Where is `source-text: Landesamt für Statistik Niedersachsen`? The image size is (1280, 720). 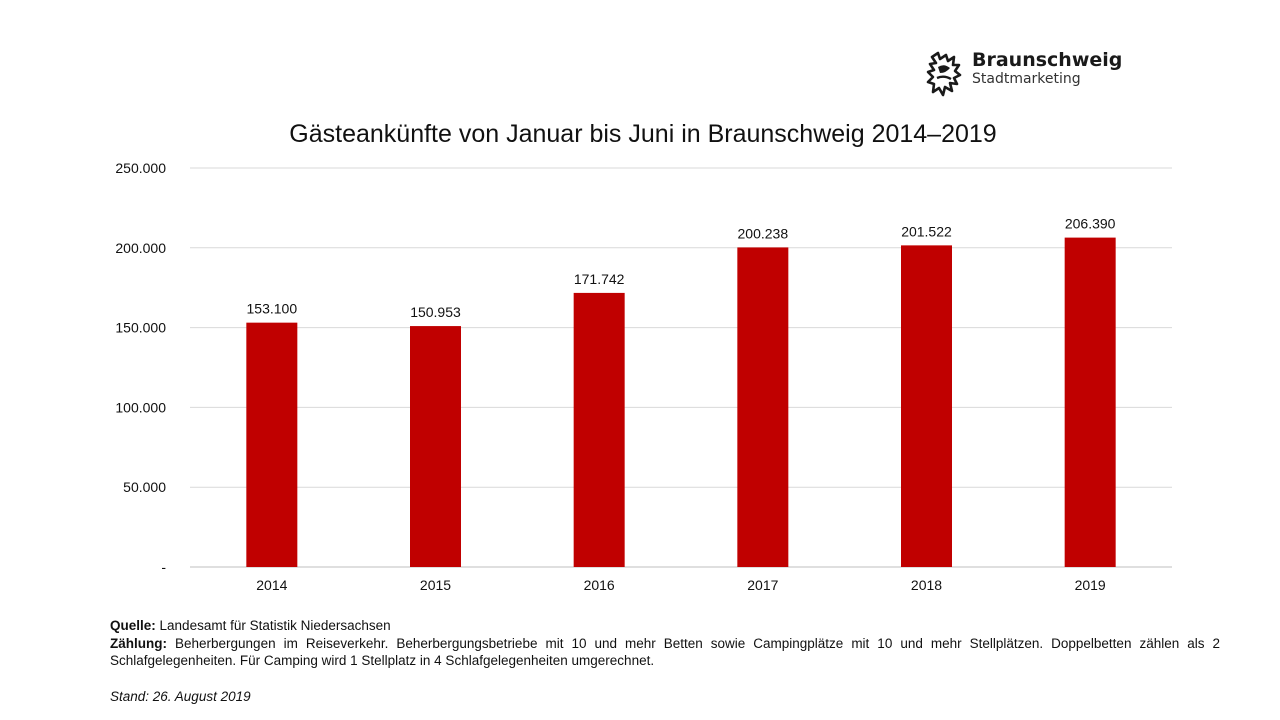
source-text: Landesamt für Statistik Niedersachsen is located at coordinates (275, 625).